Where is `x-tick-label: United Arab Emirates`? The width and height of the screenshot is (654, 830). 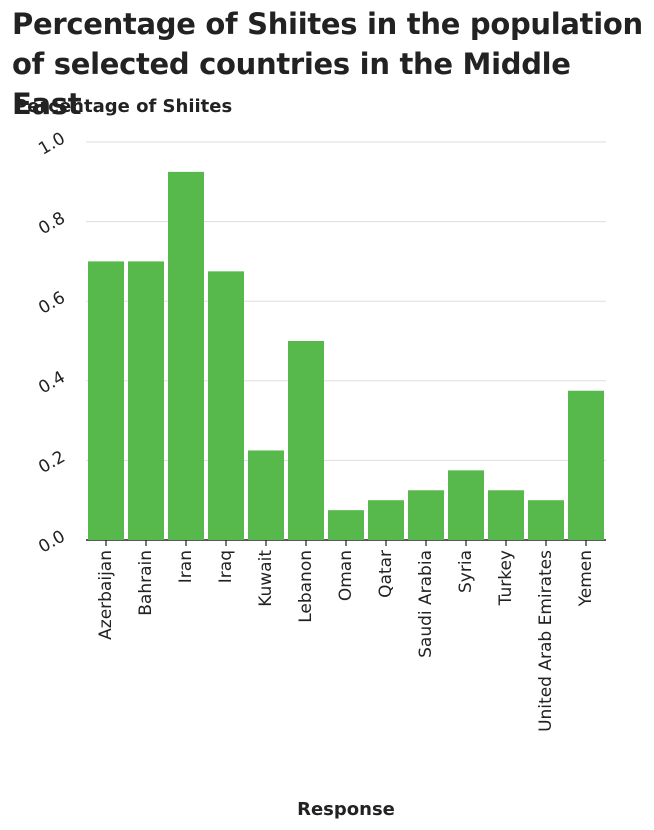 x-tick-label: United Arab Emirates is located at coordinates (546, 641).